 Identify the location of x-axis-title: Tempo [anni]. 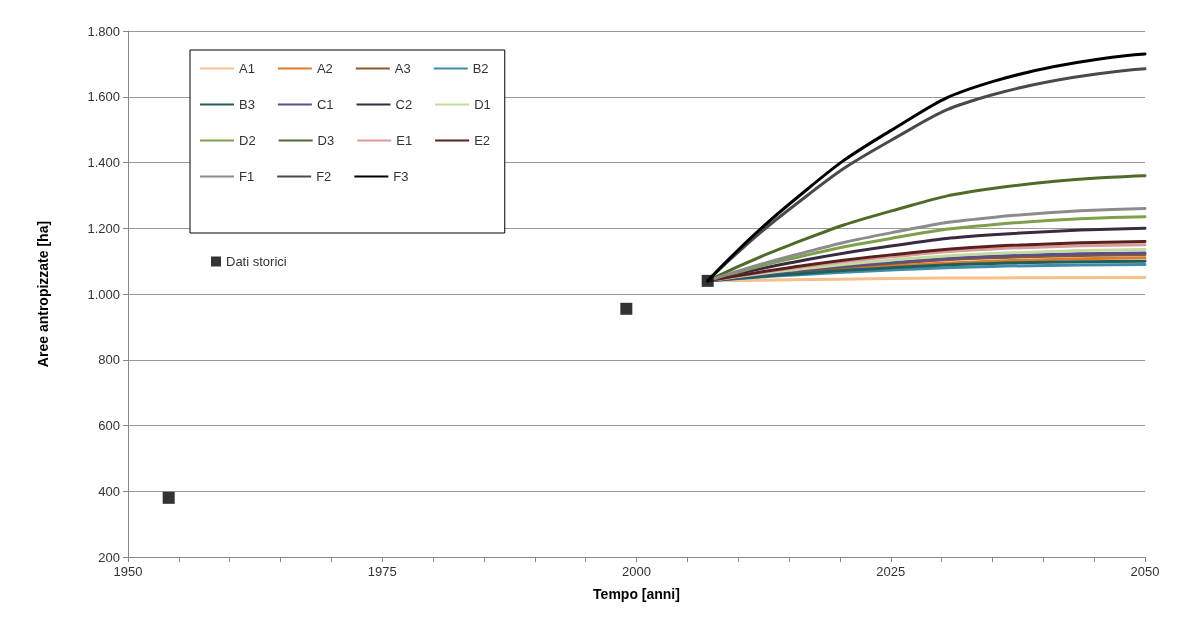
(636, 594).